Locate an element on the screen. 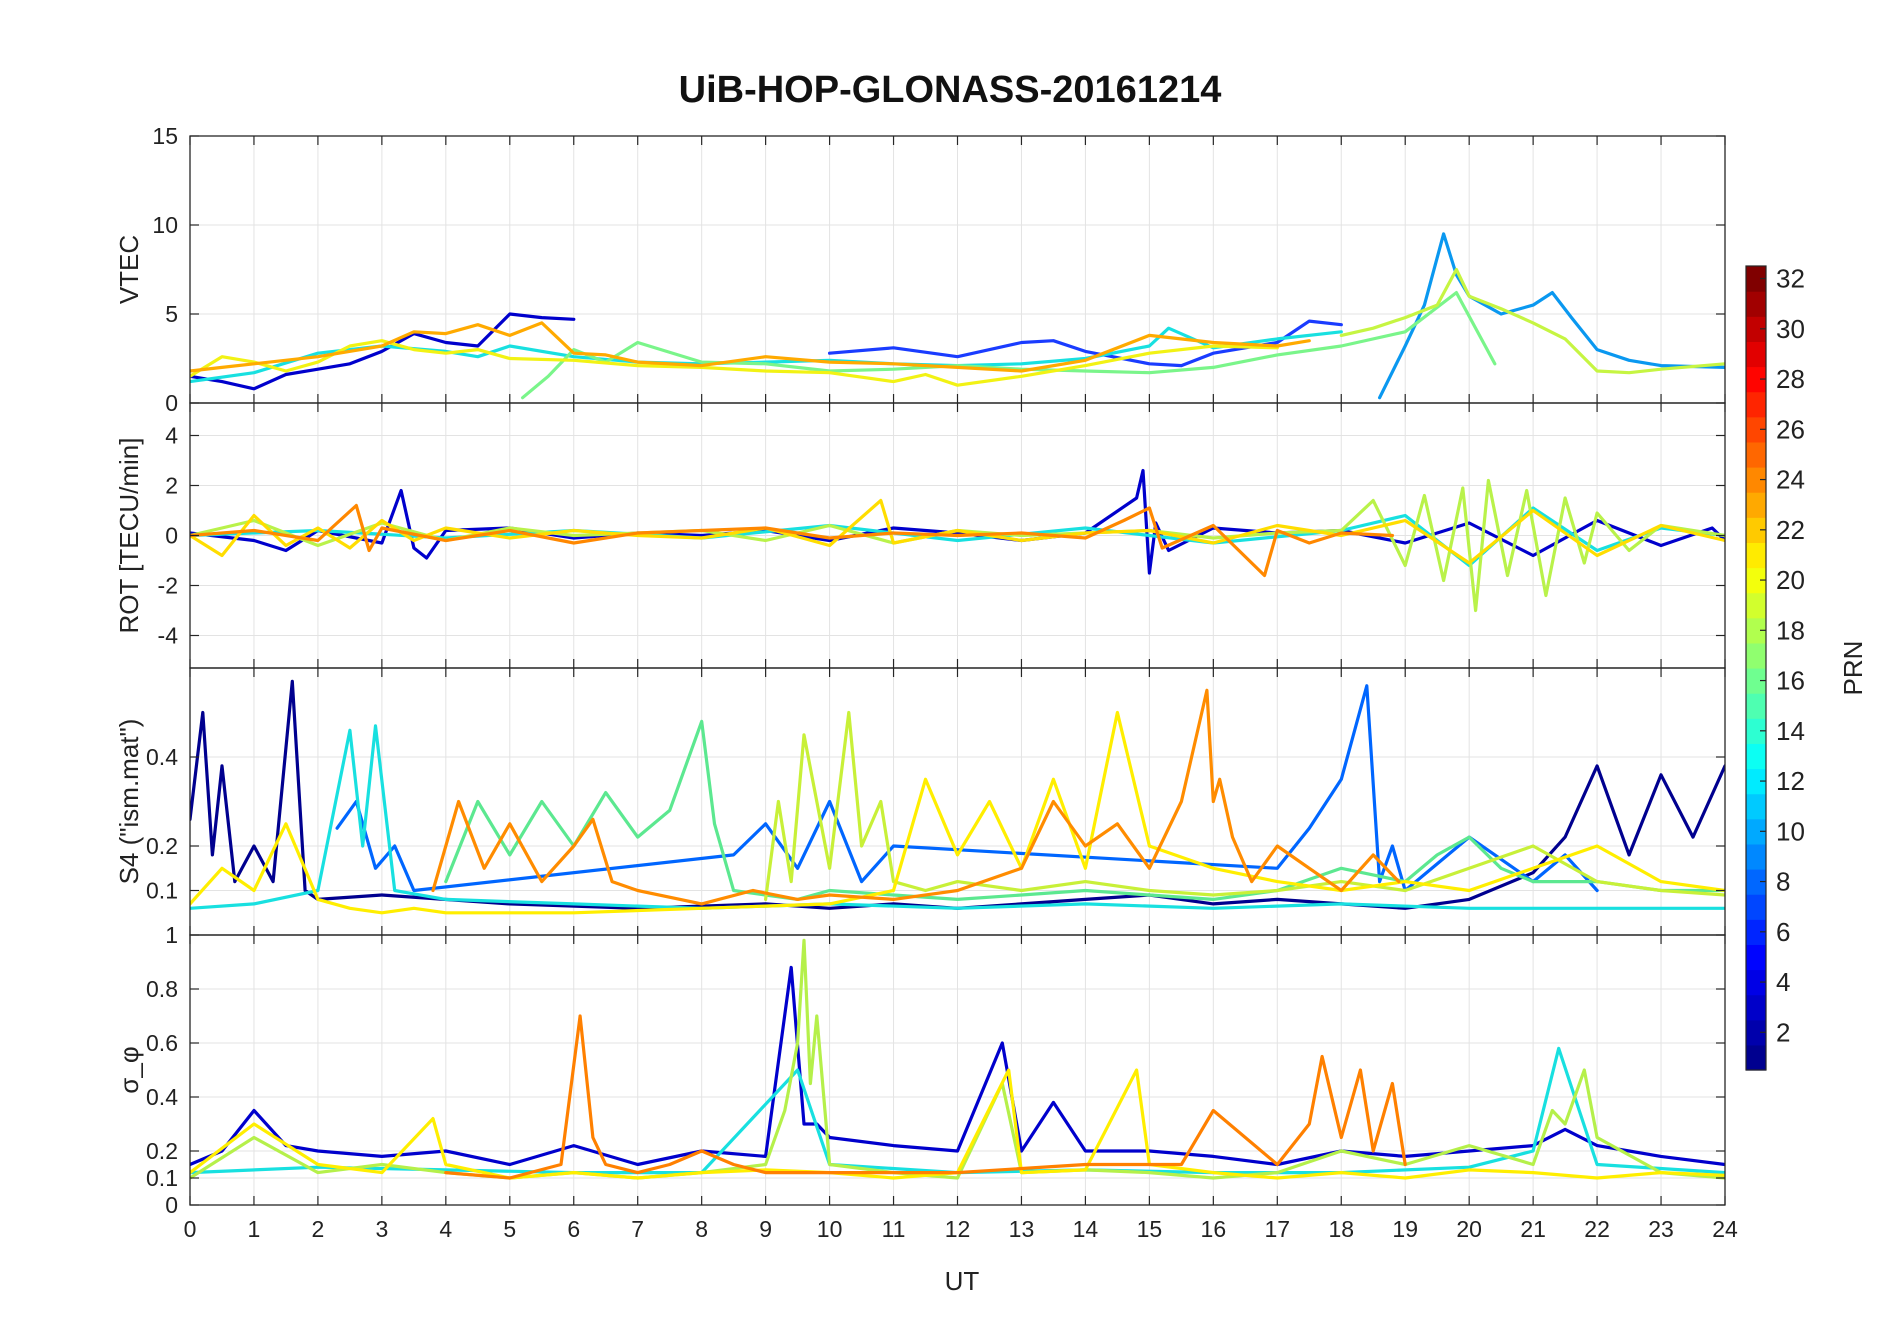 Image resolution: width=1902 pixels, height=1330 pixels. y-axis-label: S4 ("ism.mat") is located at coordinates (129, 802).